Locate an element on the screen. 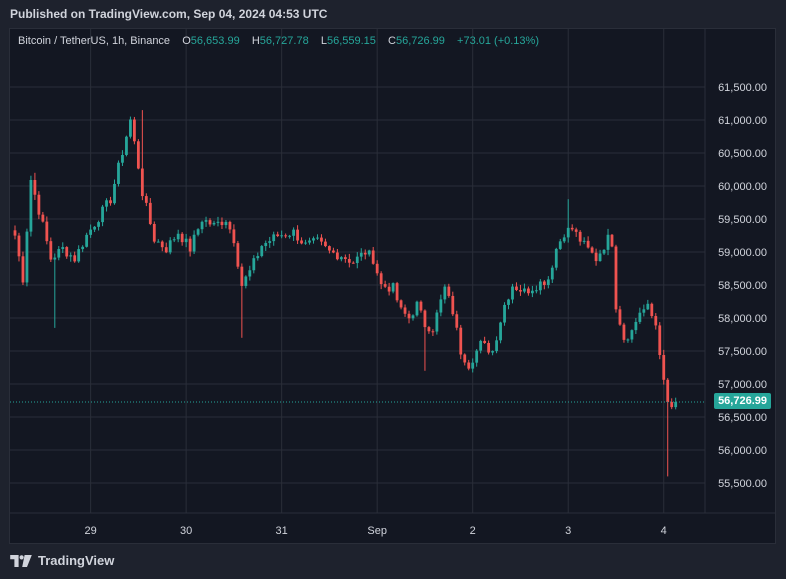  y-tick-label: 58,000.00 is located at coordinates (742, 319).